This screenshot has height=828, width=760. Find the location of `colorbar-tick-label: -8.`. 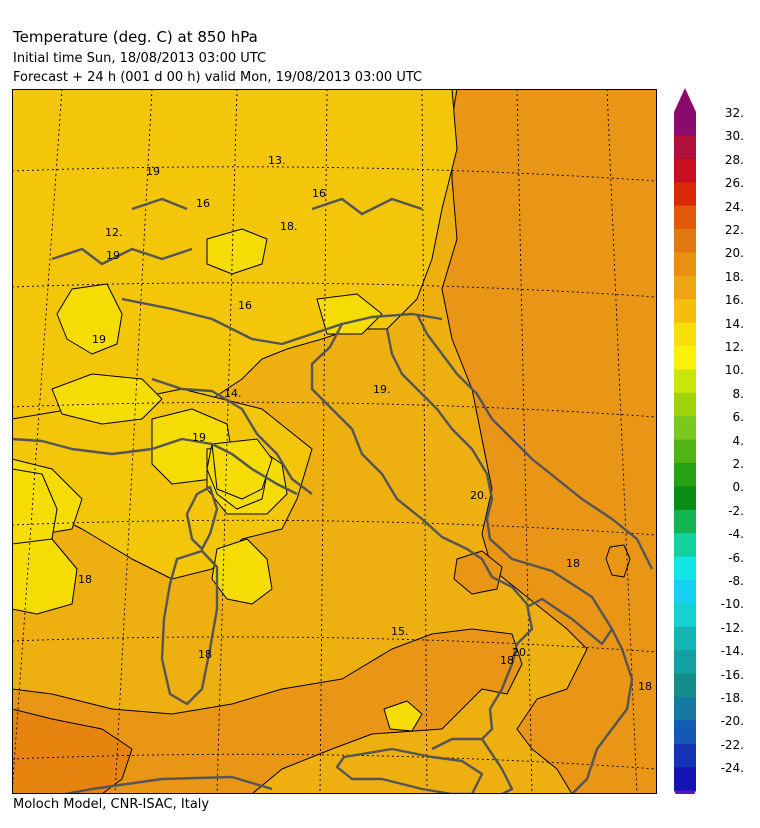

colorbar-tick-label: -8. is located at coordinates (736, 581).